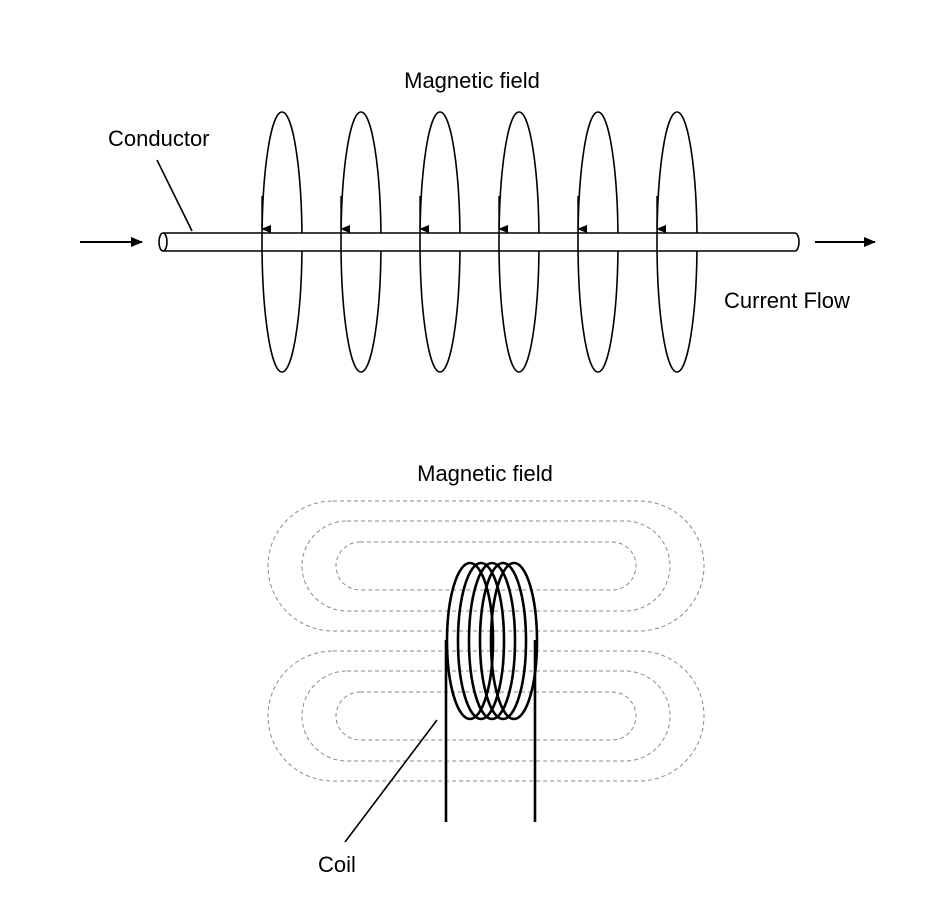  What do you see at coordinates (479, 242) in the screenshot?
I see `conductor-rod` at bounding box center [479, 242].